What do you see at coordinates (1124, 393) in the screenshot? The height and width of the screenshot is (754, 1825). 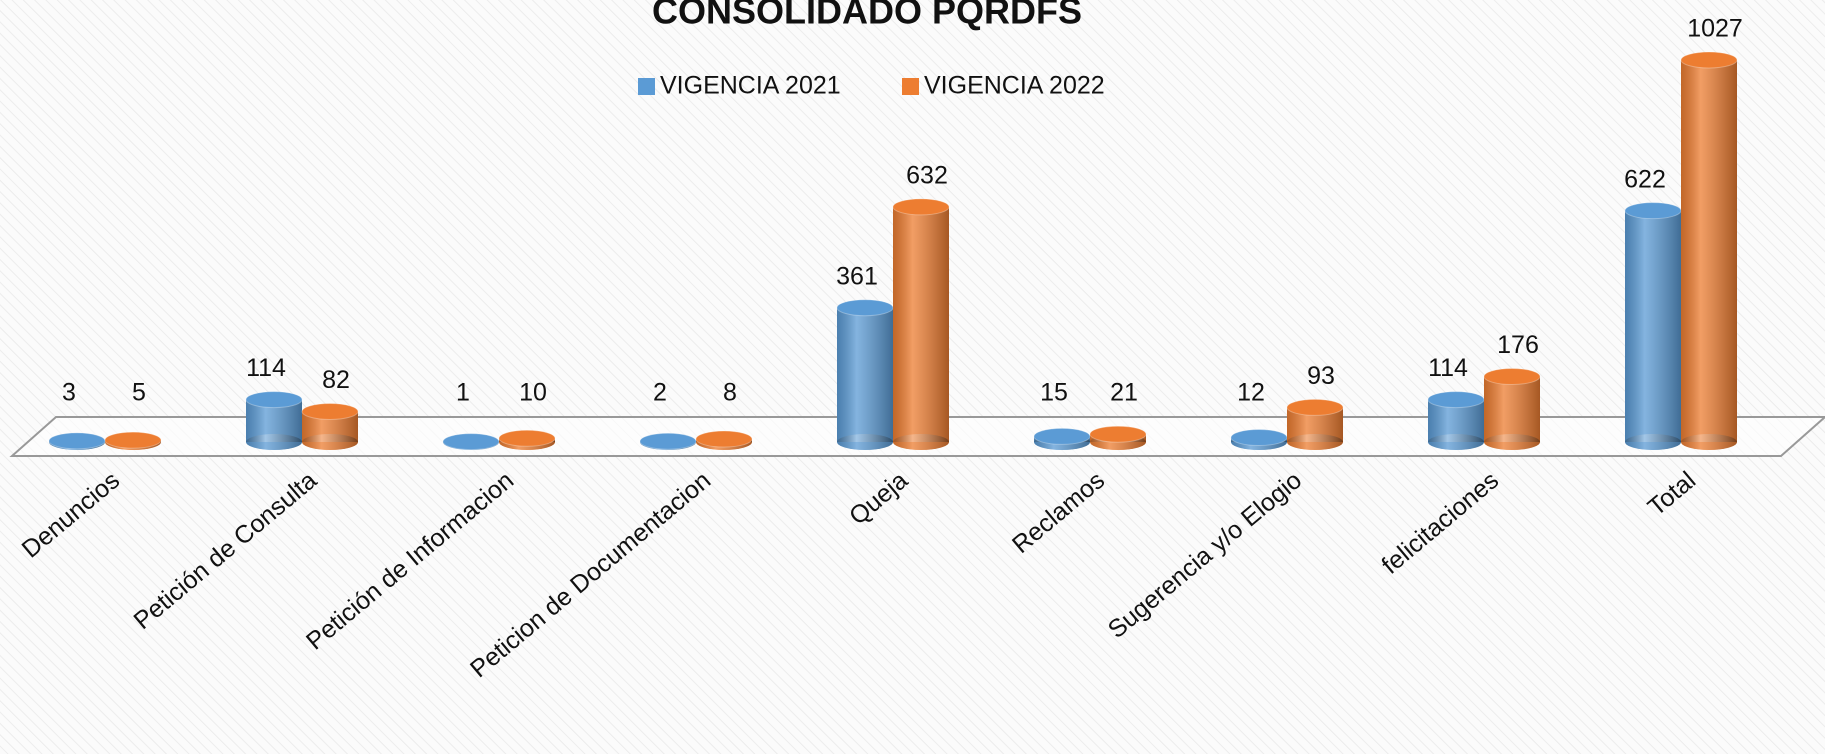 I see `value-label: 21` at bounding box center [1124, 393].